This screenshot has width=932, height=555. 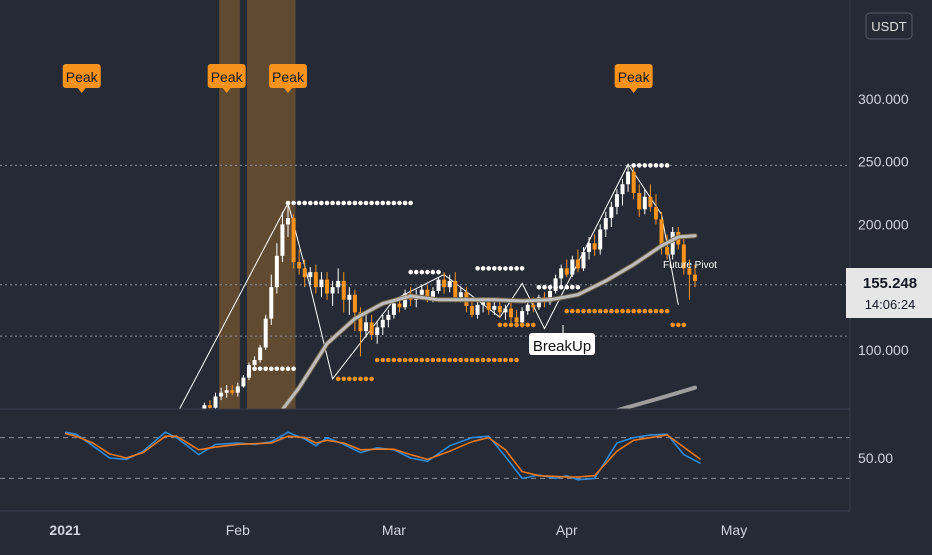 I want to click on peak-label-pointer, so click(x=633, y=90).